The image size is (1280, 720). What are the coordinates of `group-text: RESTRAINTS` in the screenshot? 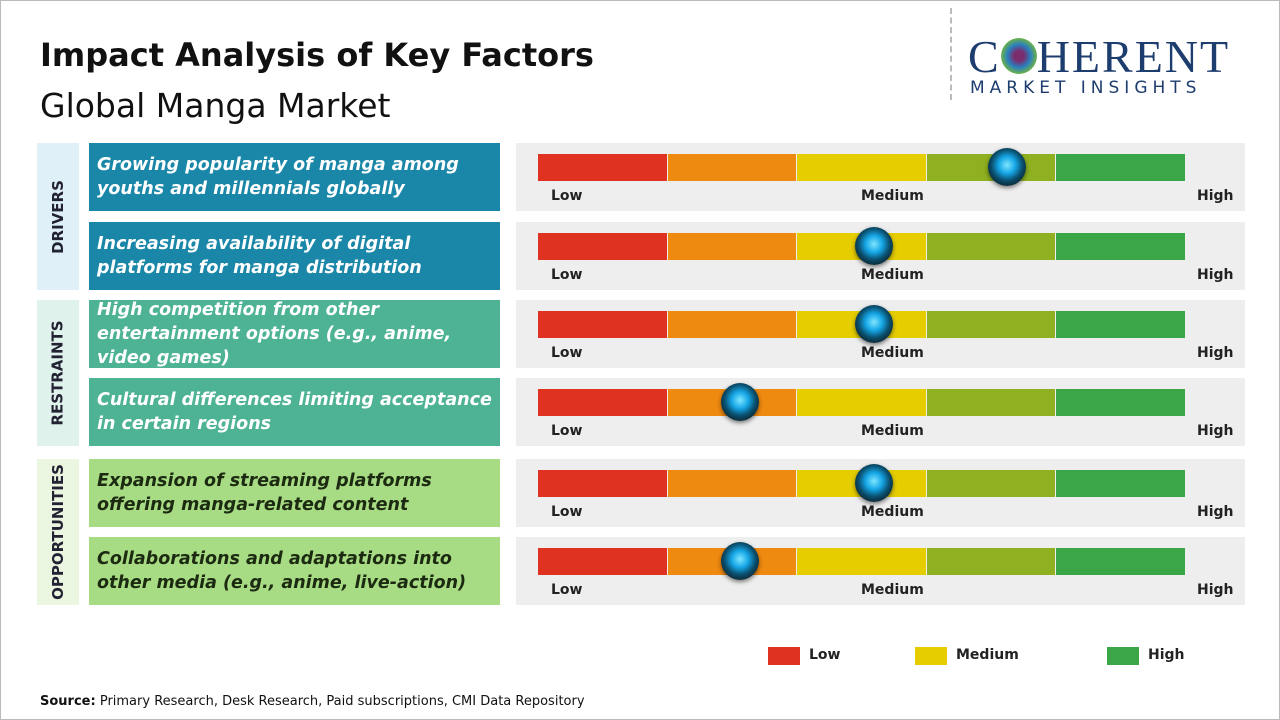 It's located at (58, 373).